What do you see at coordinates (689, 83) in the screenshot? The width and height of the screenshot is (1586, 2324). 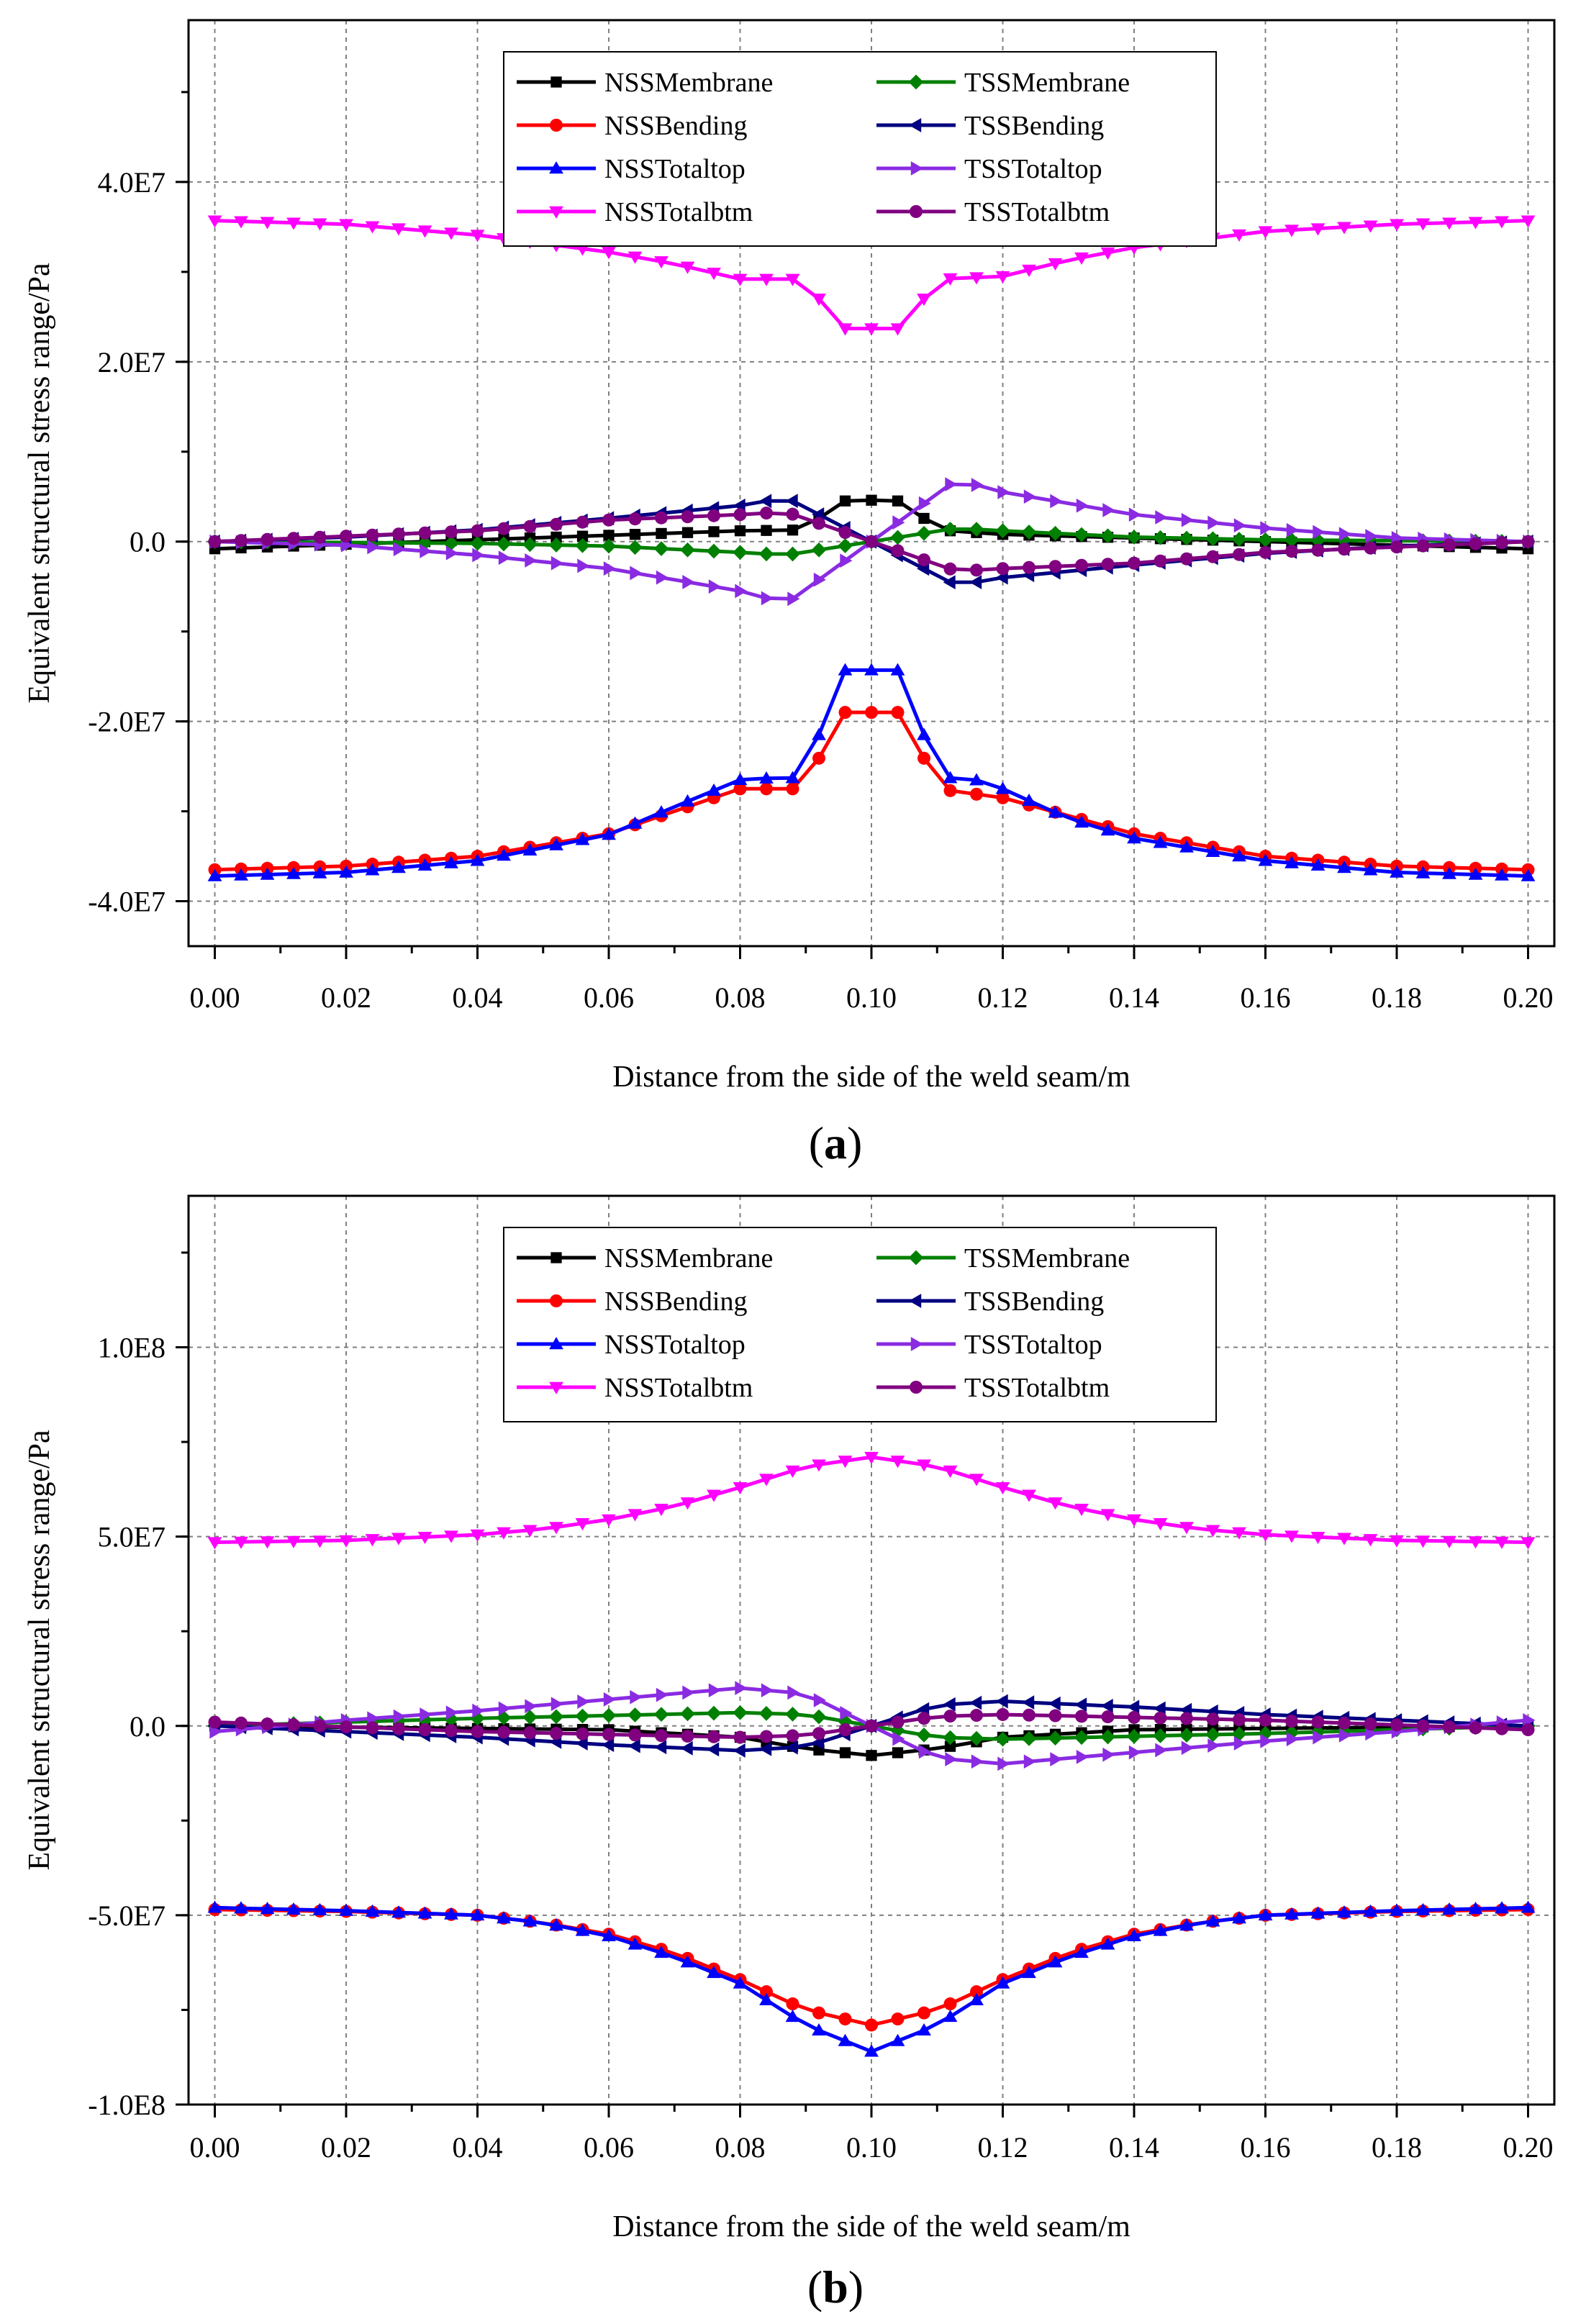 I see `legend-label: NSSMembrane` at bounding box center [689, 83].